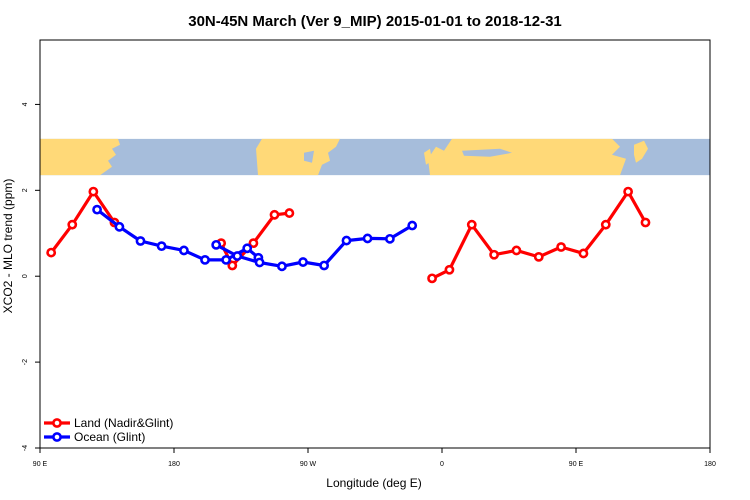  Describe the element at coordinates (576, 464) in the screenshot. I see `x-tick-label-4: 90 E` at that location.